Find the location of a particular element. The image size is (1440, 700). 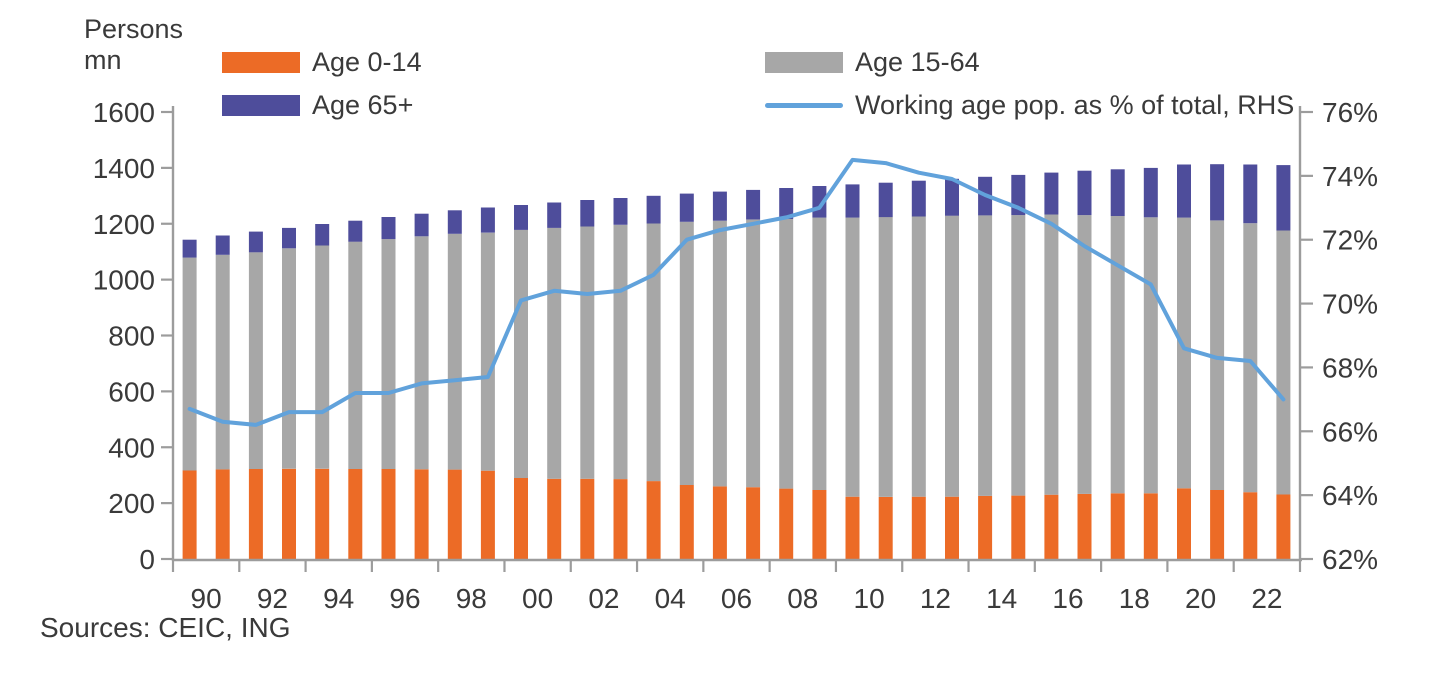

svg-text: 96 is located at coordinates (404, 598).